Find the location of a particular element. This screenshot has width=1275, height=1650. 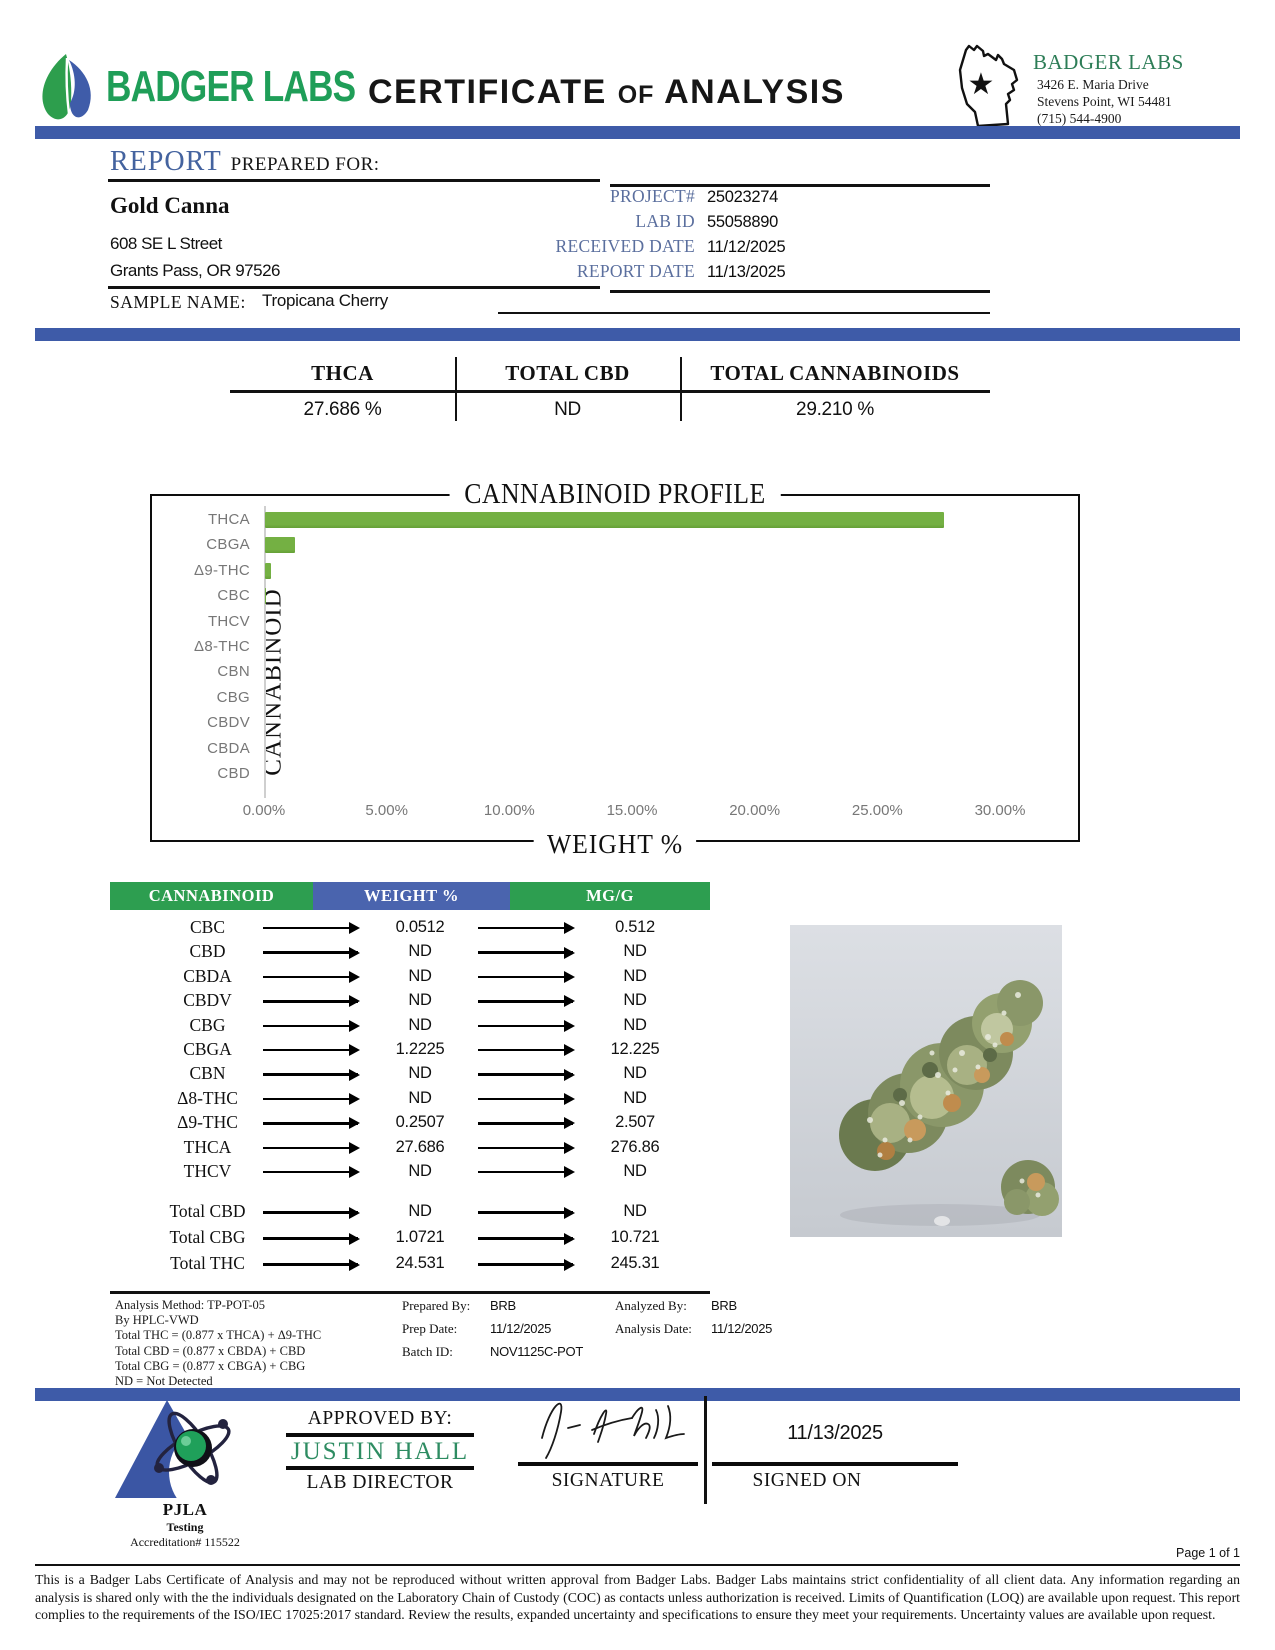

divider-band-top is located at coordinates (637, 132).